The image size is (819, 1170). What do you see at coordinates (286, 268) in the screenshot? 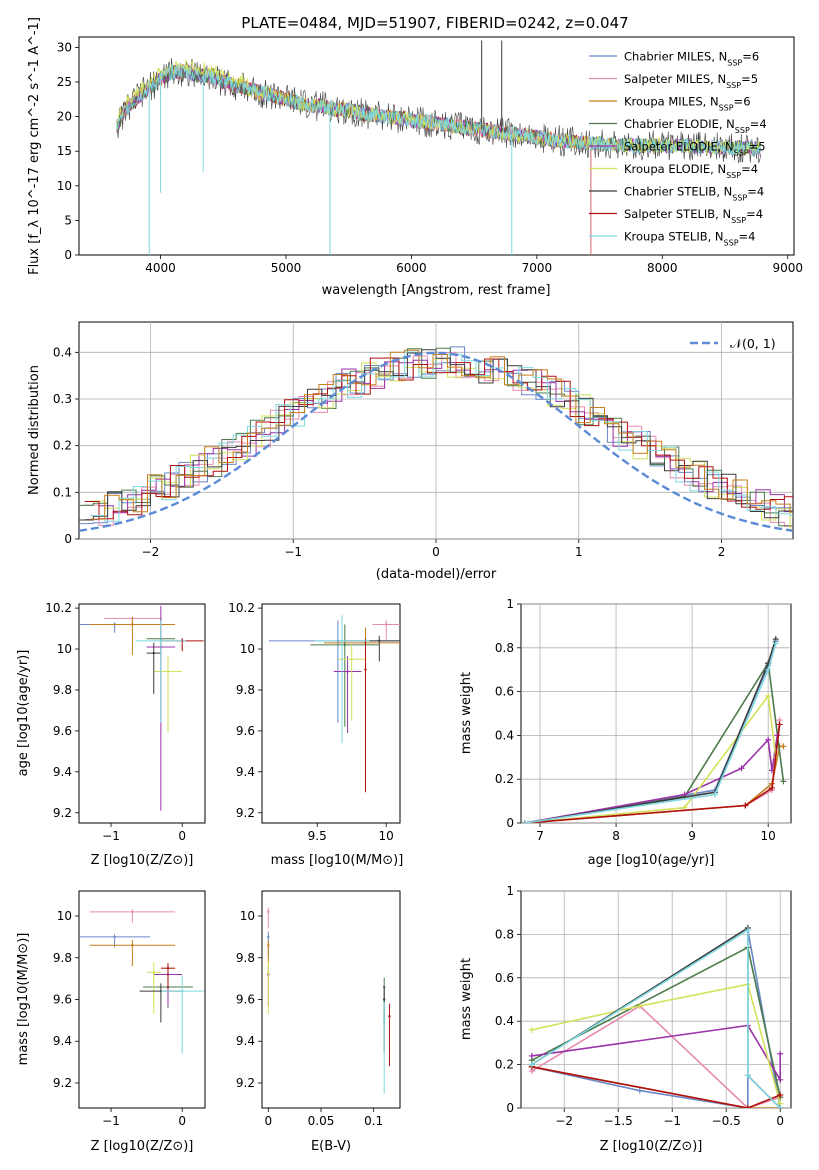
I see `x-tick-label: 5000` at bounding box center [286, 268].